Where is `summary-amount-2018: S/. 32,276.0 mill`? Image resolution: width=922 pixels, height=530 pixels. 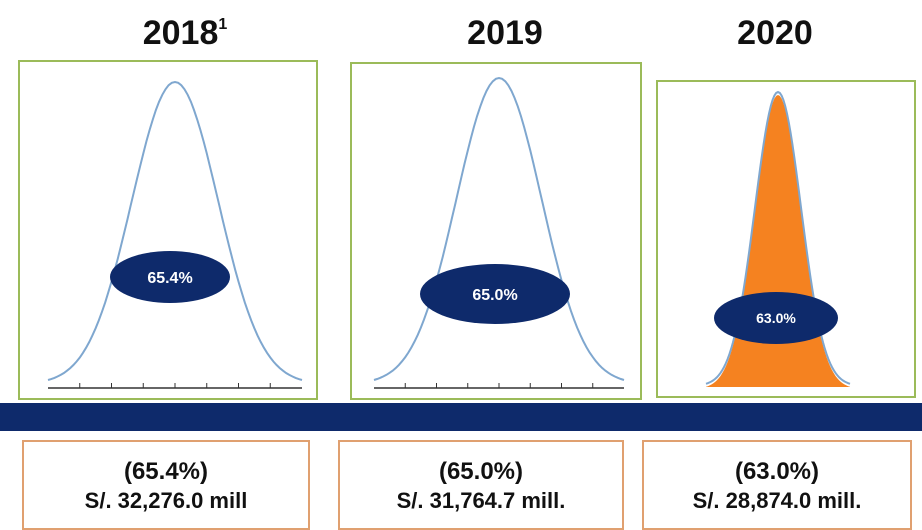 summary-amount-2018: S/. 32,276.0 mill is located at coordinates (166, 500).